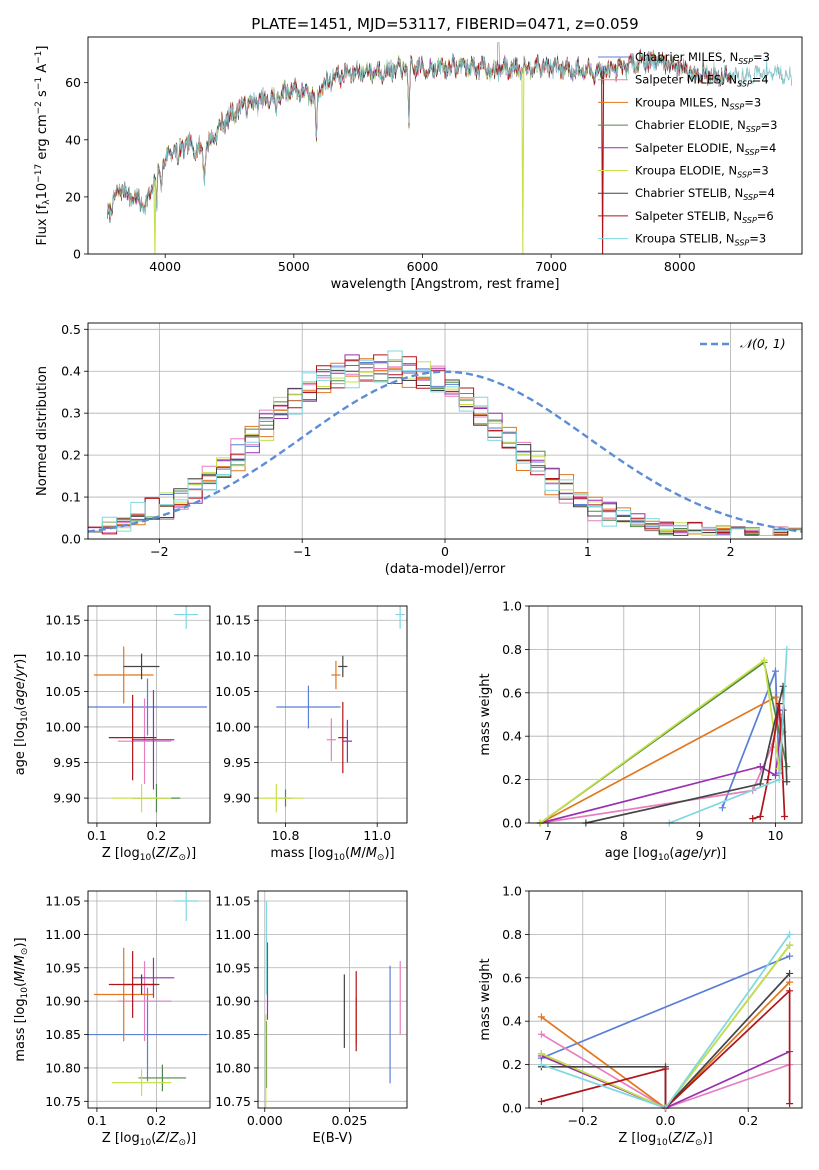 The image size is (819, 1170). I want to click on y-tick-label: 0.5, so click(71, 329).